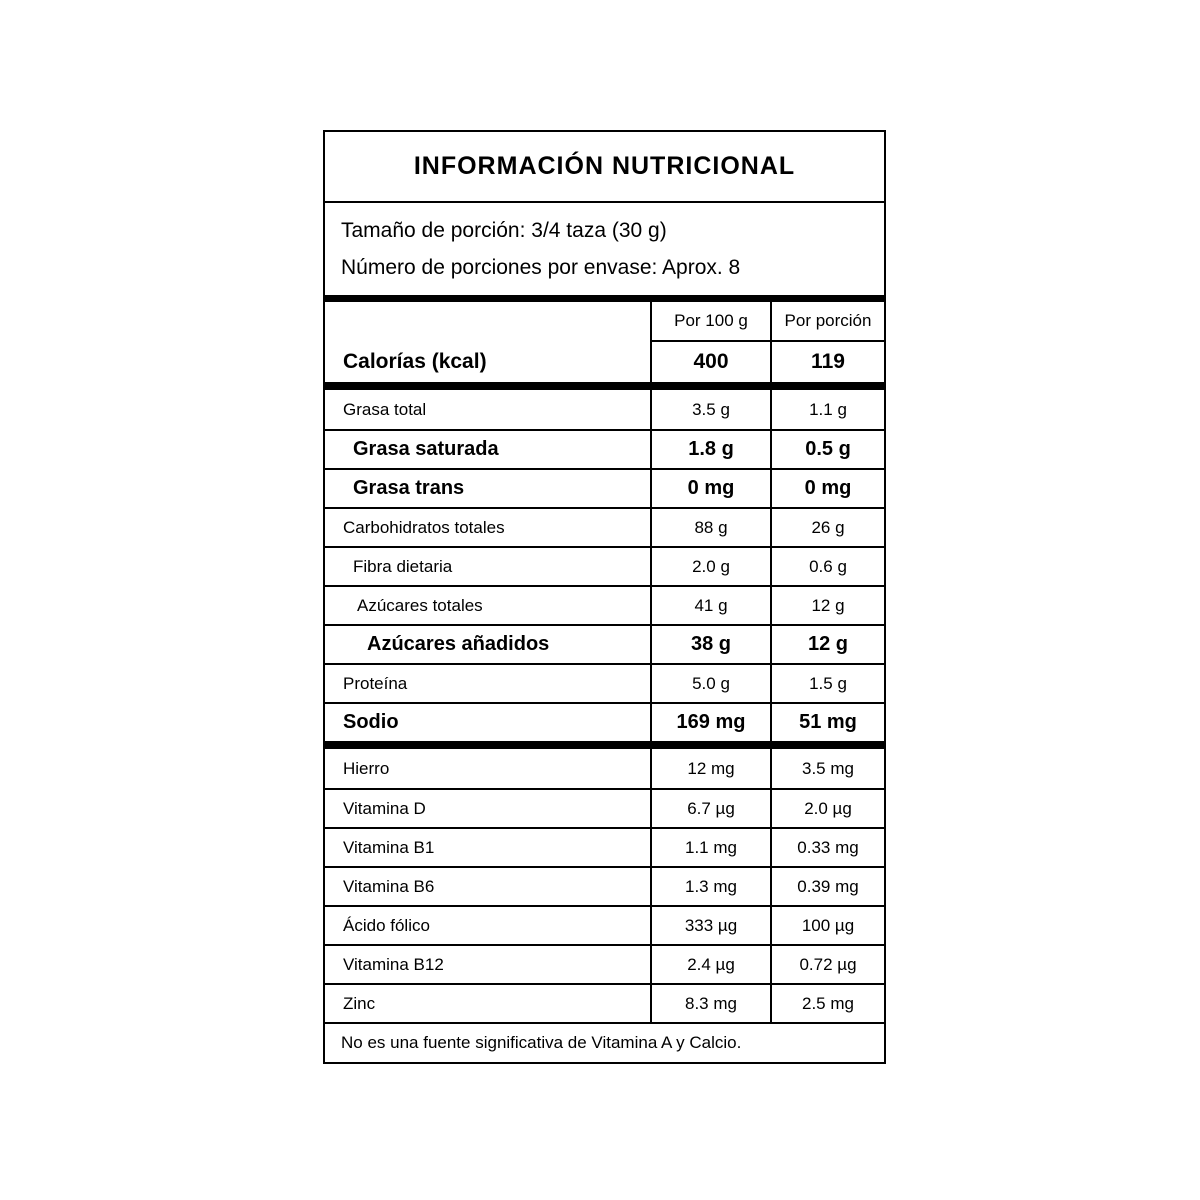  Describe the element at coordinates (827, 722) in the screenshot. I see `nutrient-per-portion: 51 mg` at that location.